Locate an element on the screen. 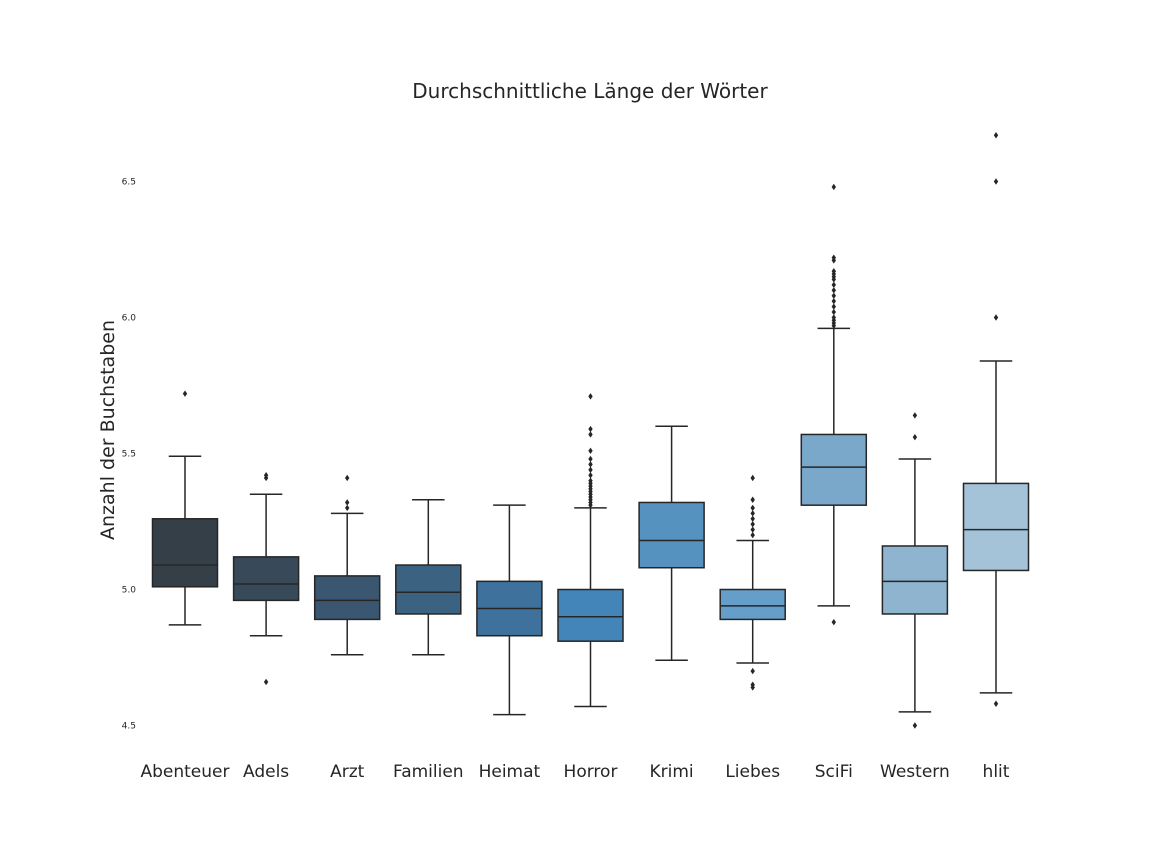 The image size is (1152, 864). y-axis: 4.5 5.0 5.5 6.0 6.5 is located at coordinates (129, 455).